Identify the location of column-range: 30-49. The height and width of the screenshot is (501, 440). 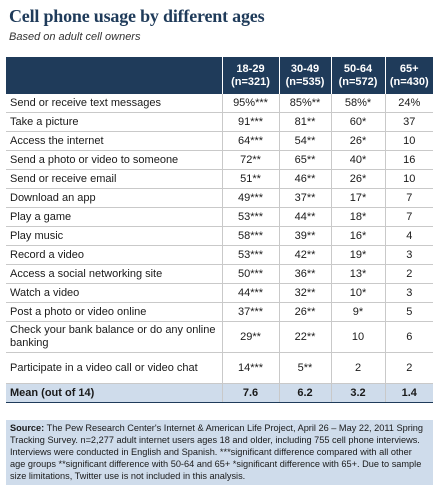
(305, 68).